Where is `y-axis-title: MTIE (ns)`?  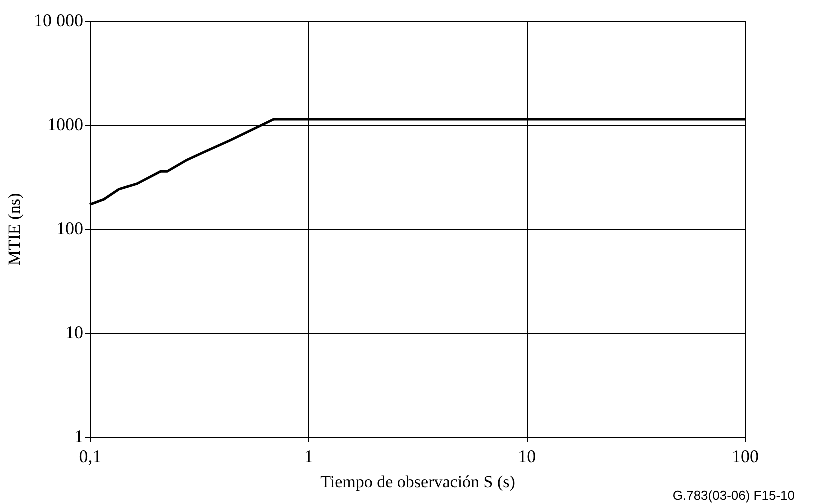 y-axis-title: MTIE (ns) is located at coordinates (14, 229).